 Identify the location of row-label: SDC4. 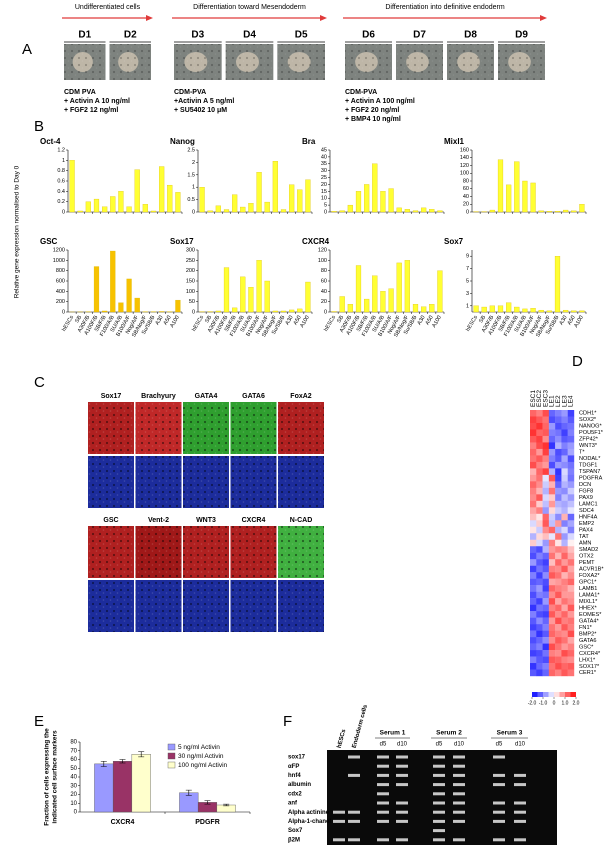
(586, 511).